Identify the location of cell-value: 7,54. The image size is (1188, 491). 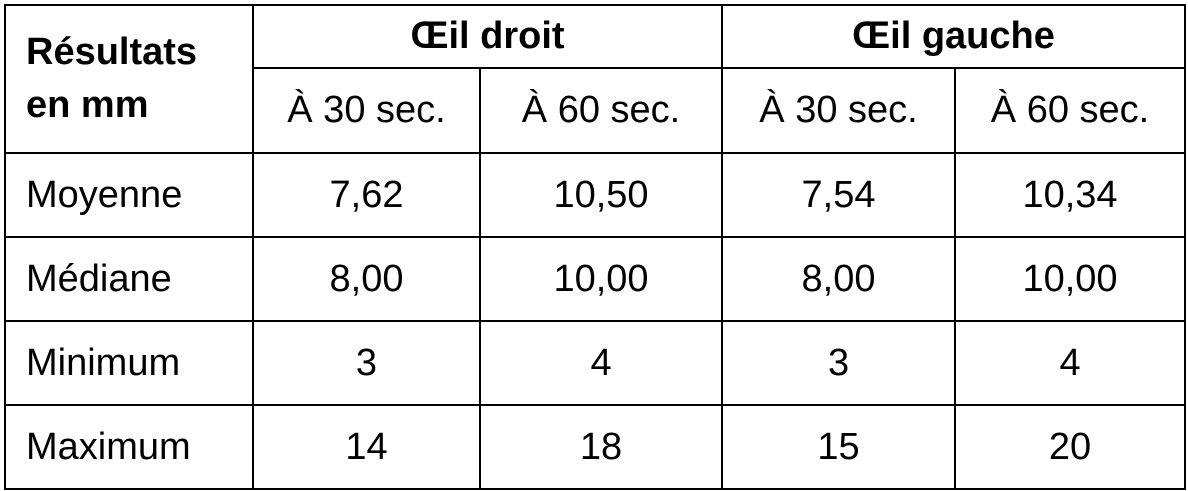
(839, 195).